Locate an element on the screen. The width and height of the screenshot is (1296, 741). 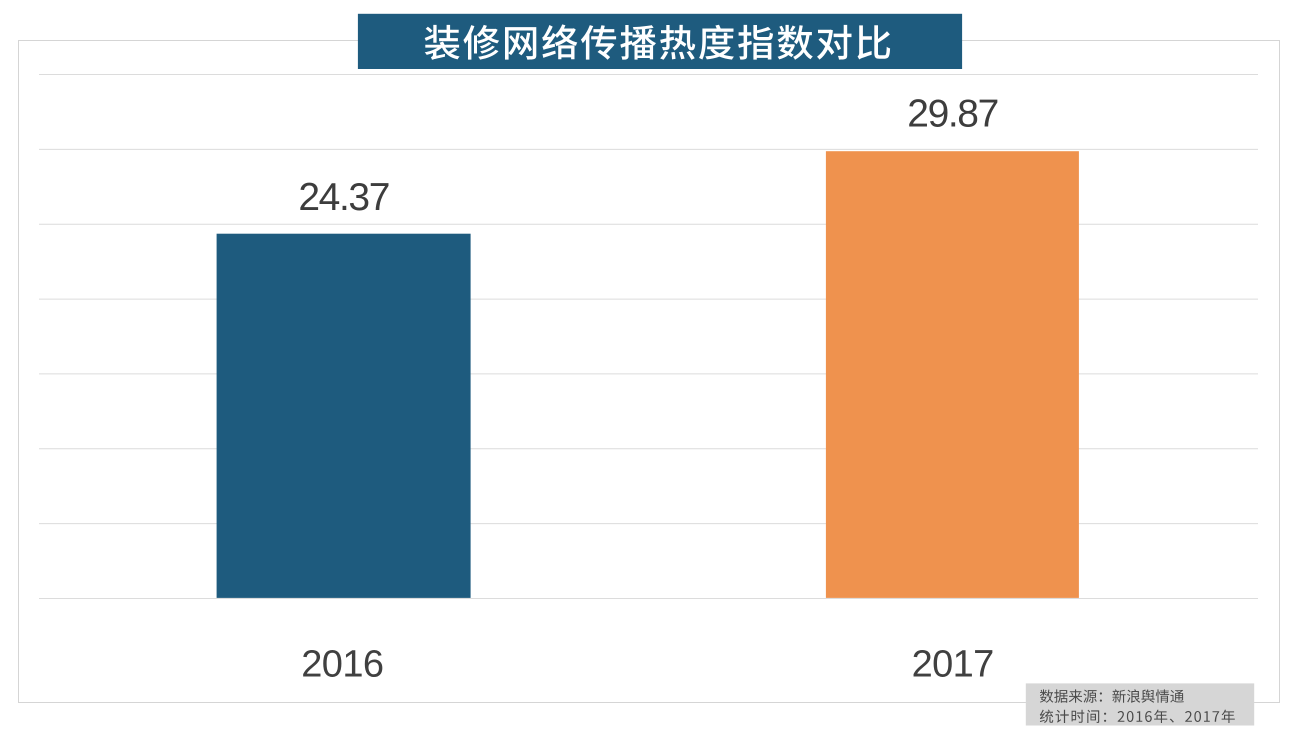
svg-text: 2016 is located at coordinates (342, 664).